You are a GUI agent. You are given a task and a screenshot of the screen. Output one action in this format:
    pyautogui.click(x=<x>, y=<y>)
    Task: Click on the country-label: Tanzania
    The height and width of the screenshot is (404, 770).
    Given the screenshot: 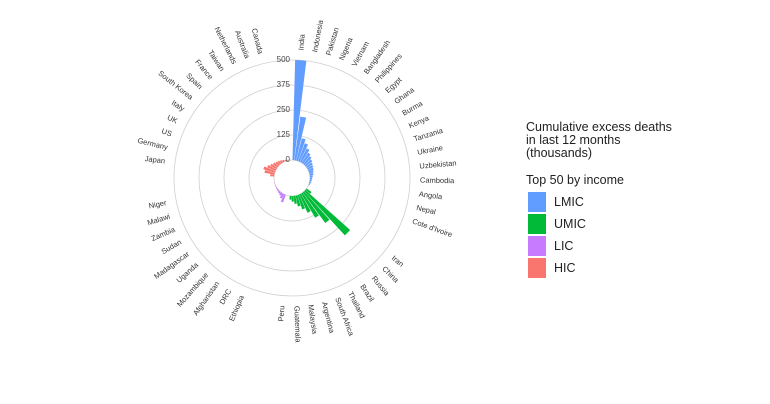 What is the action you would take?
    pyautogui.click(x=429, y=135)
    